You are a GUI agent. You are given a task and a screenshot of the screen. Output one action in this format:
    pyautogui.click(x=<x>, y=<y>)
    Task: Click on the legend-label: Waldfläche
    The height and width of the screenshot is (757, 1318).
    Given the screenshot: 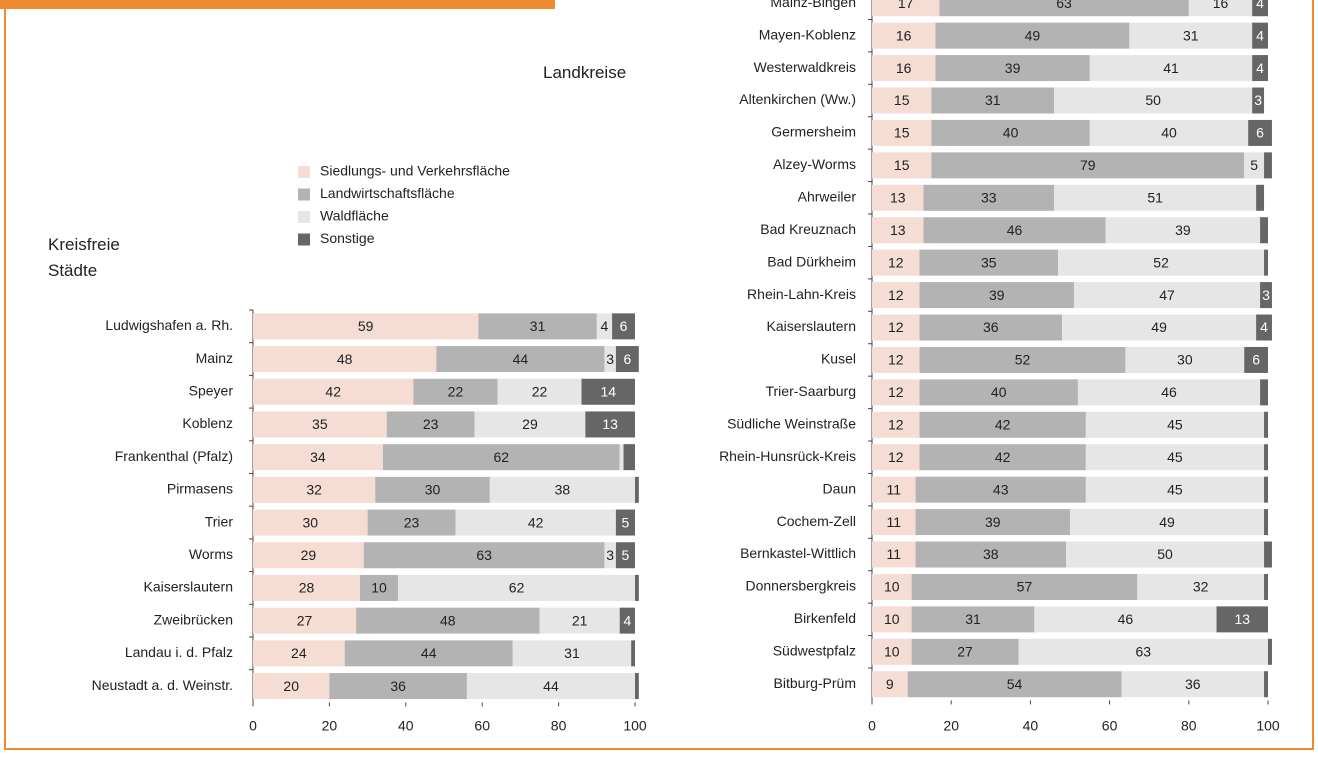 What is the action you would take?
    pyautogui.click(x=354, y=216)
    